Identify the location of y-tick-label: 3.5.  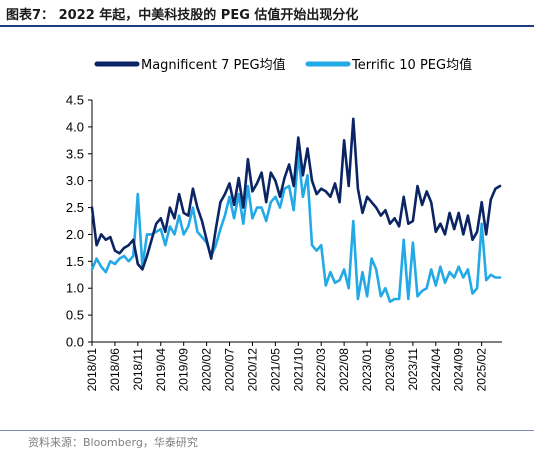
(75, 153).